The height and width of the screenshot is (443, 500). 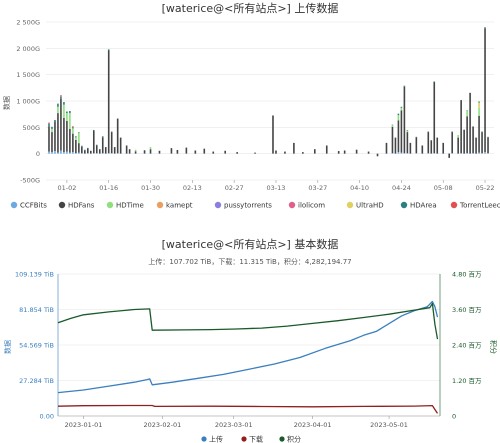 What do you see at coordinates (479, 105) in the screenshot?
I see `upload-bar-ultrahd` at bounding box center [479, 105].